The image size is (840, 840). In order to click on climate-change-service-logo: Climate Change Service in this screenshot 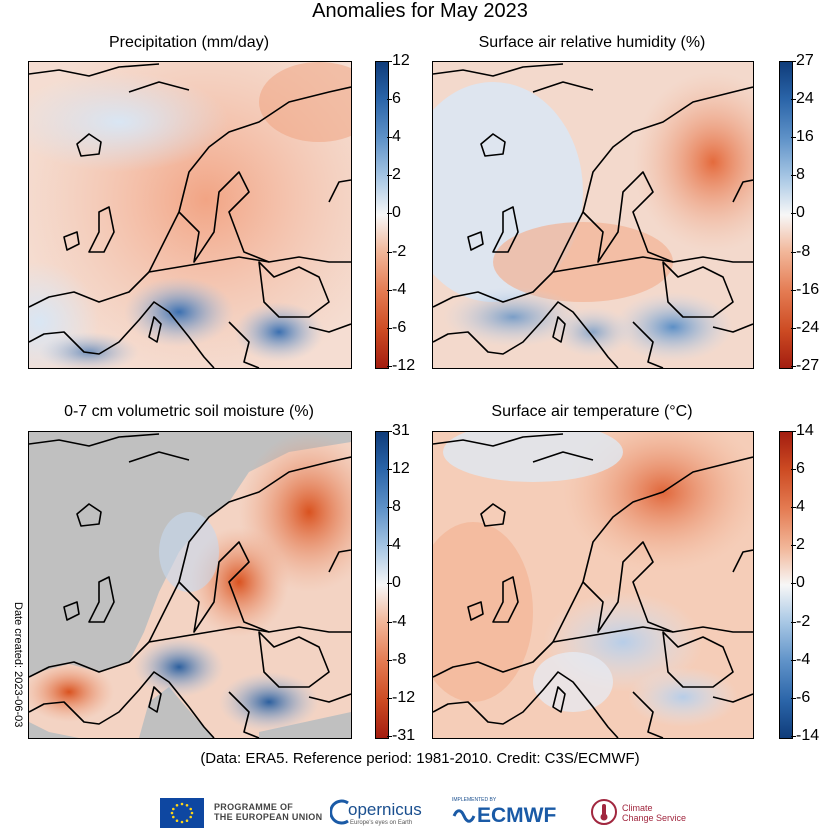, I will do `click(650, 813)`.